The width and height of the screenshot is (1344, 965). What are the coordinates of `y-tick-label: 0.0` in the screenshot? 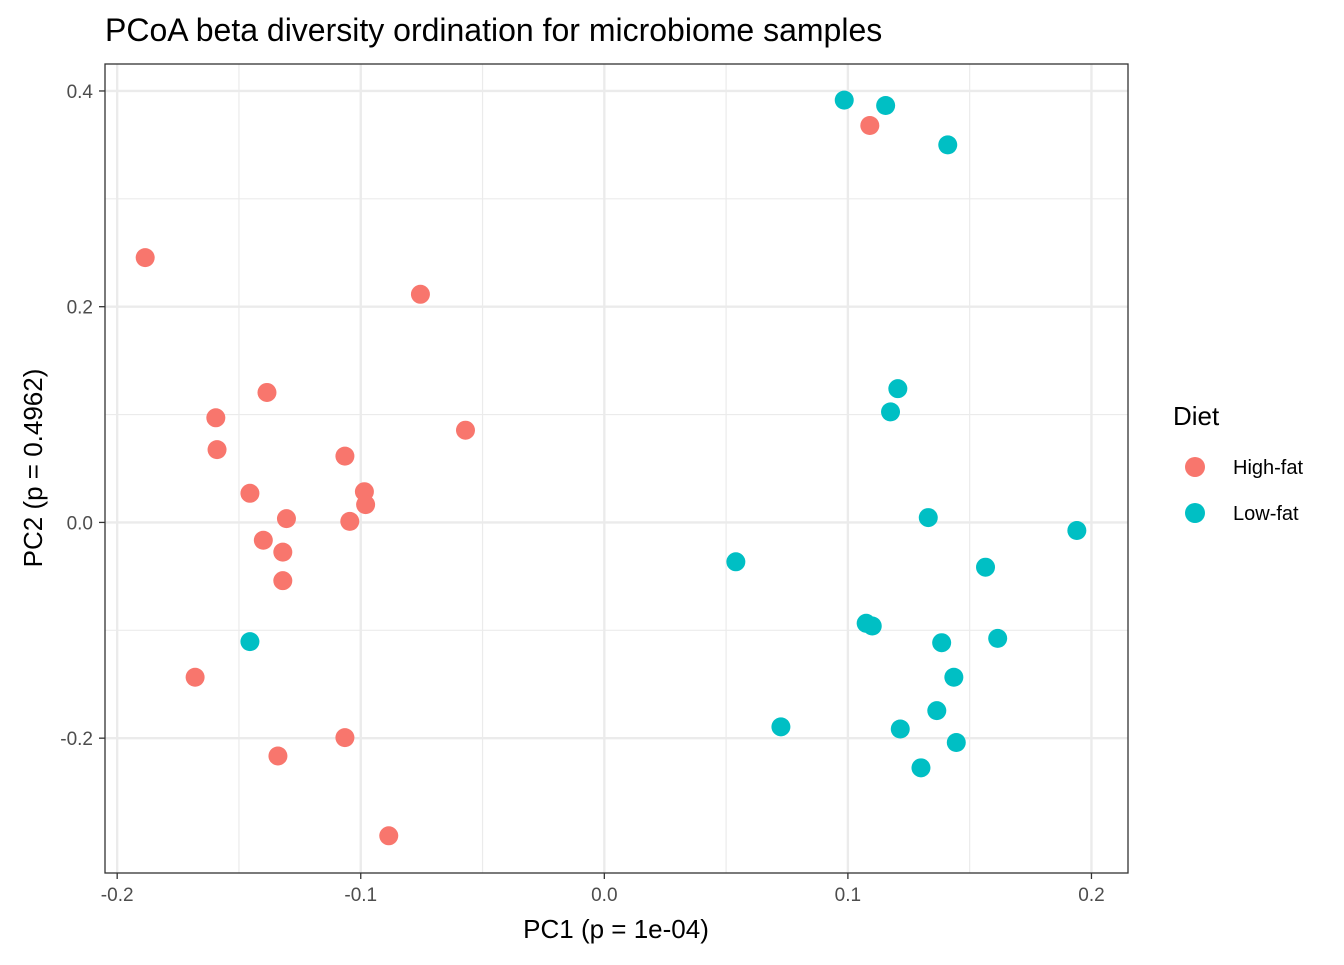 It's located at (80, 523).